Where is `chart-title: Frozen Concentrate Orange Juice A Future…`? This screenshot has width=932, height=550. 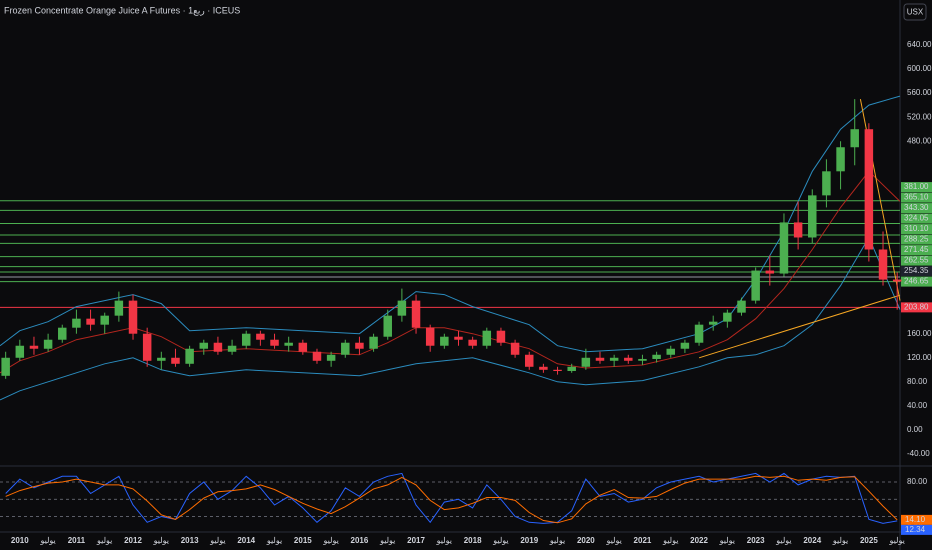 chart-title: Frozen Concentrate Orange Juice A Future… is located at coordinates (122, 10).